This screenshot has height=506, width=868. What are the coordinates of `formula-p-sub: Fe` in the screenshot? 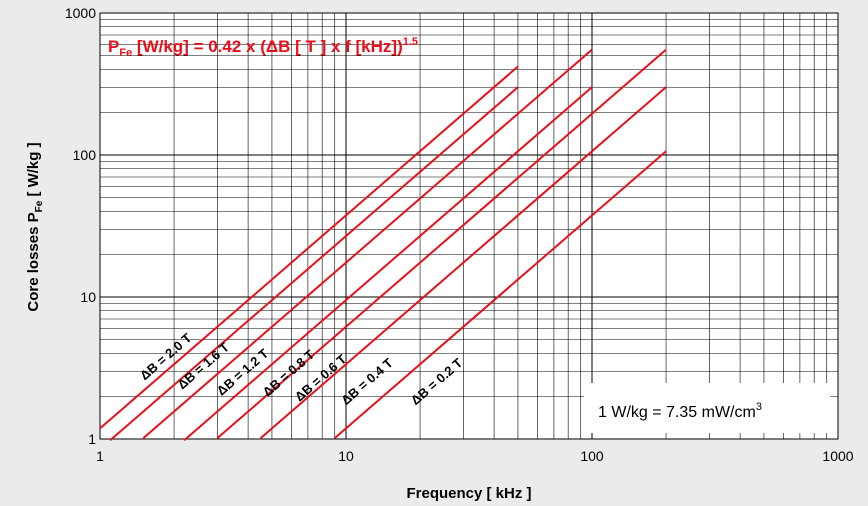 It's located at (125, 53).